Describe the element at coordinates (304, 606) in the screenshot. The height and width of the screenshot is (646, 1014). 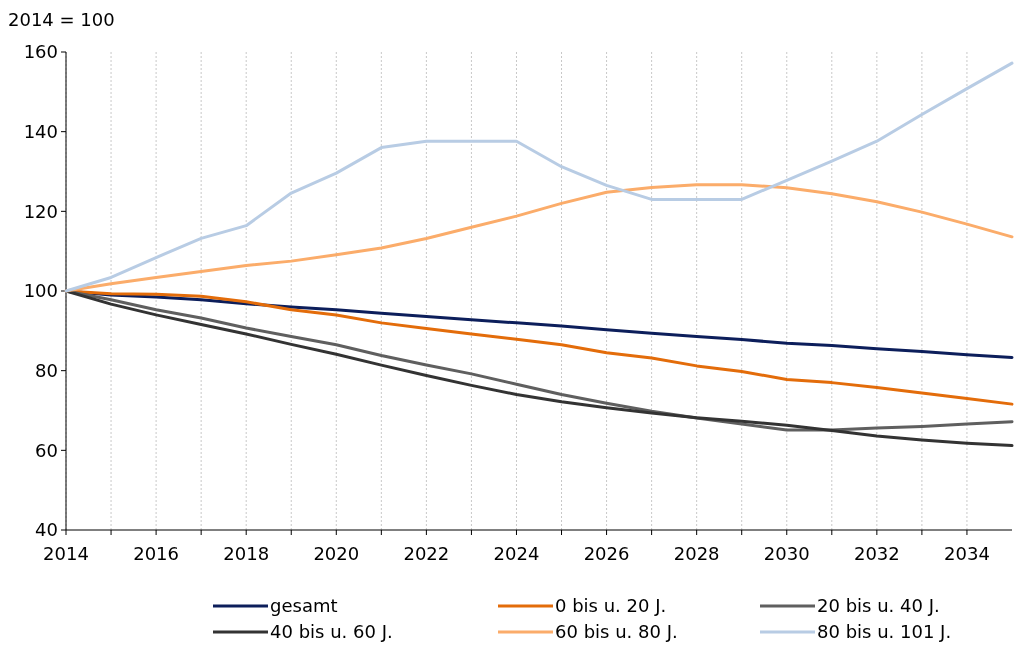
I see `legend-label: gesamt` at that location.